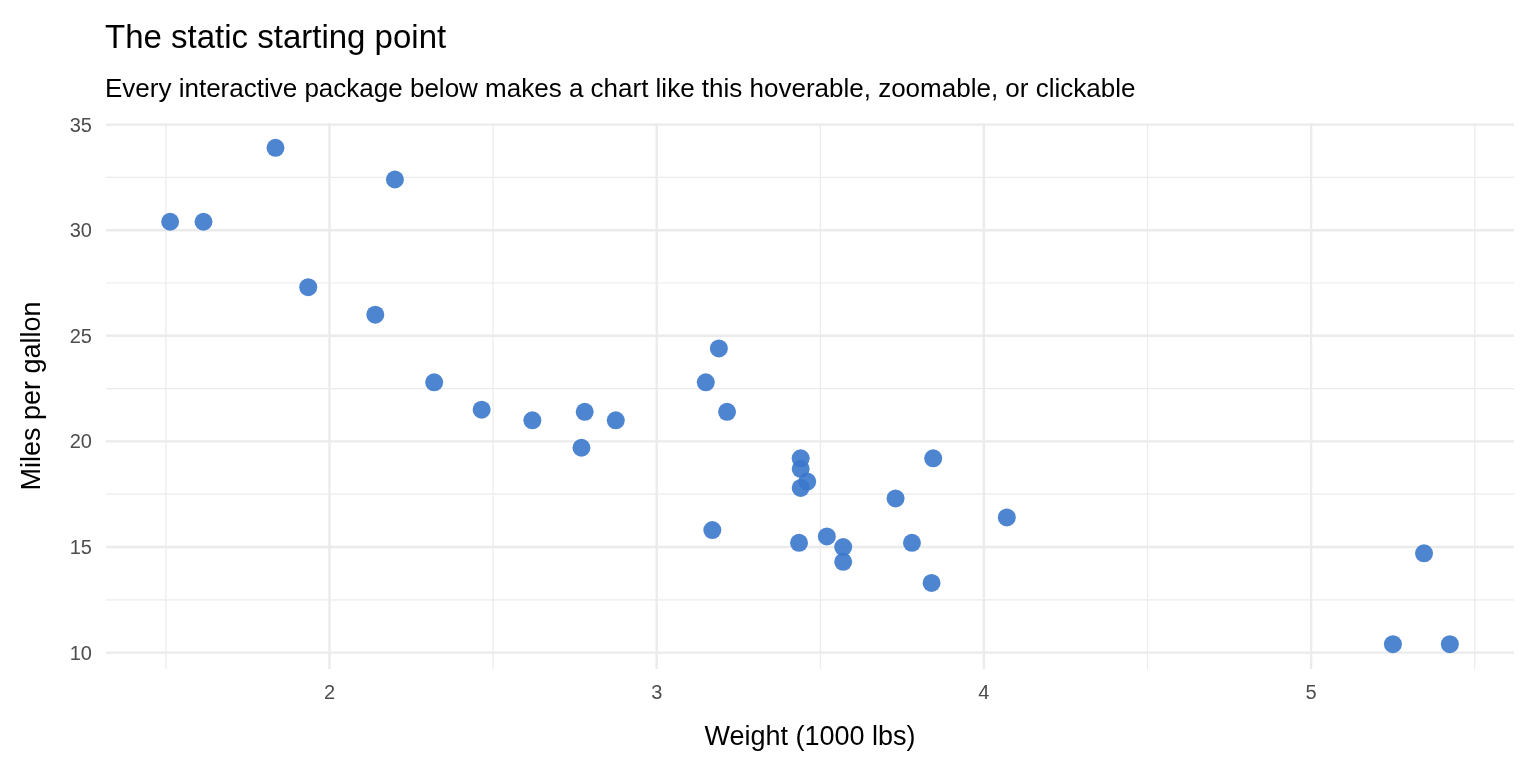  I want to click on y-axis-title: Miles per gallon, so click(31, 396).